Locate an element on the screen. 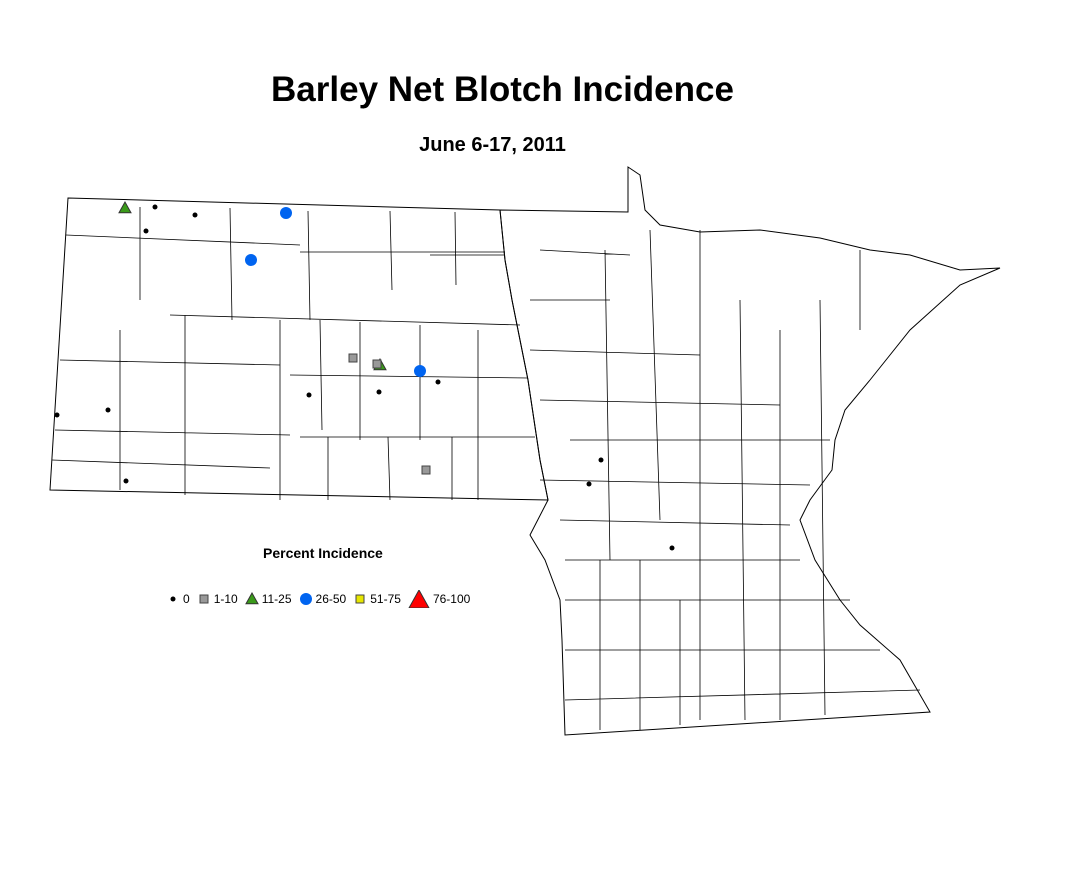  legend-title: Percent Incidence is located at coordinates (323, 553).